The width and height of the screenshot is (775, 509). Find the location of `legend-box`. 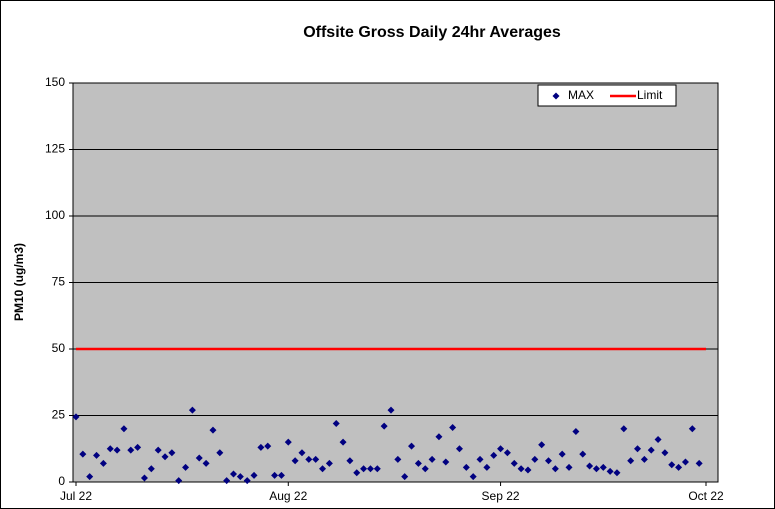

legend-box is located at coordinates (607, 95).